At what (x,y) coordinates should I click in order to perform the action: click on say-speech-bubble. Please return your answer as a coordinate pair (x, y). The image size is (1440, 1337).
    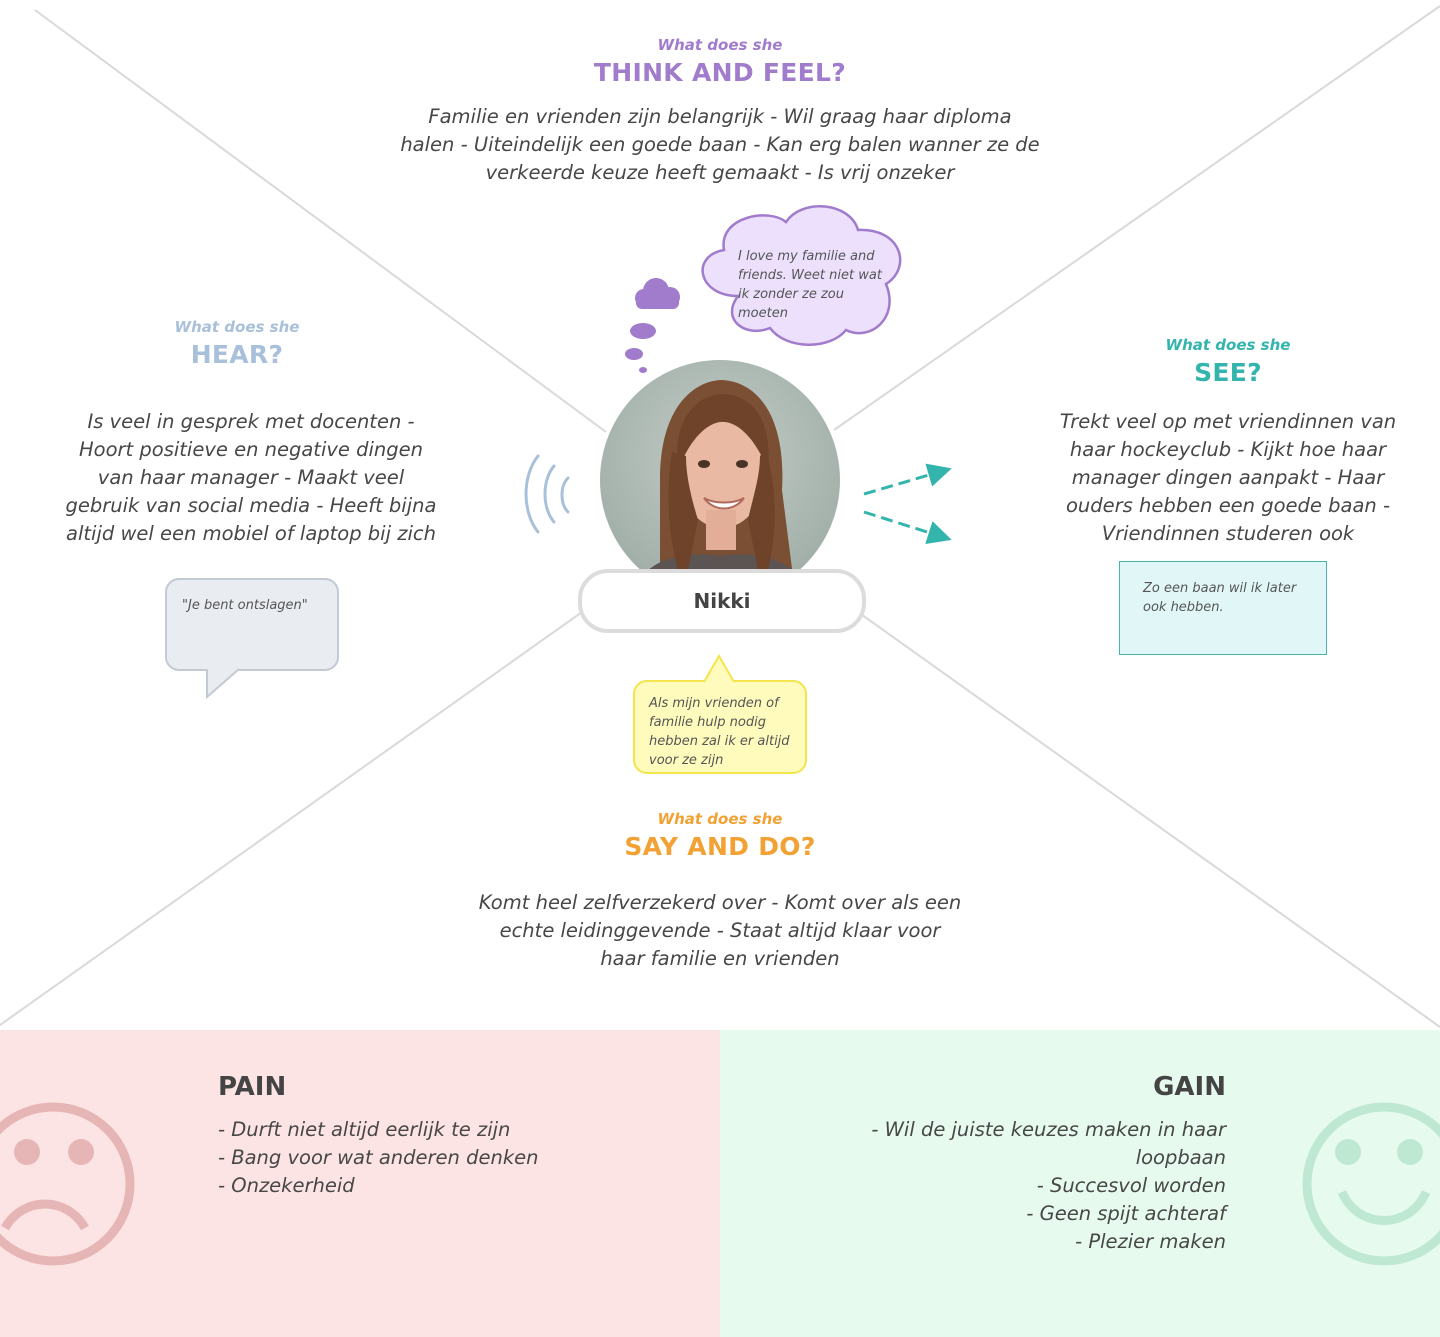
    Looking at the image, I should click on (720, 727).